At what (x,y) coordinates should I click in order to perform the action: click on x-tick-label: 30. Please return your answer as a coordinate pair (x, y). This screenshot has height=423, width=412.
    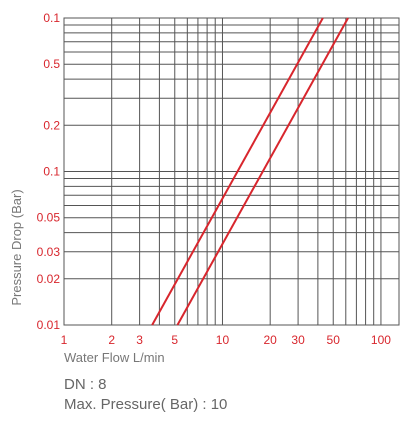
    Looking at the image, I should click on (298, 340).